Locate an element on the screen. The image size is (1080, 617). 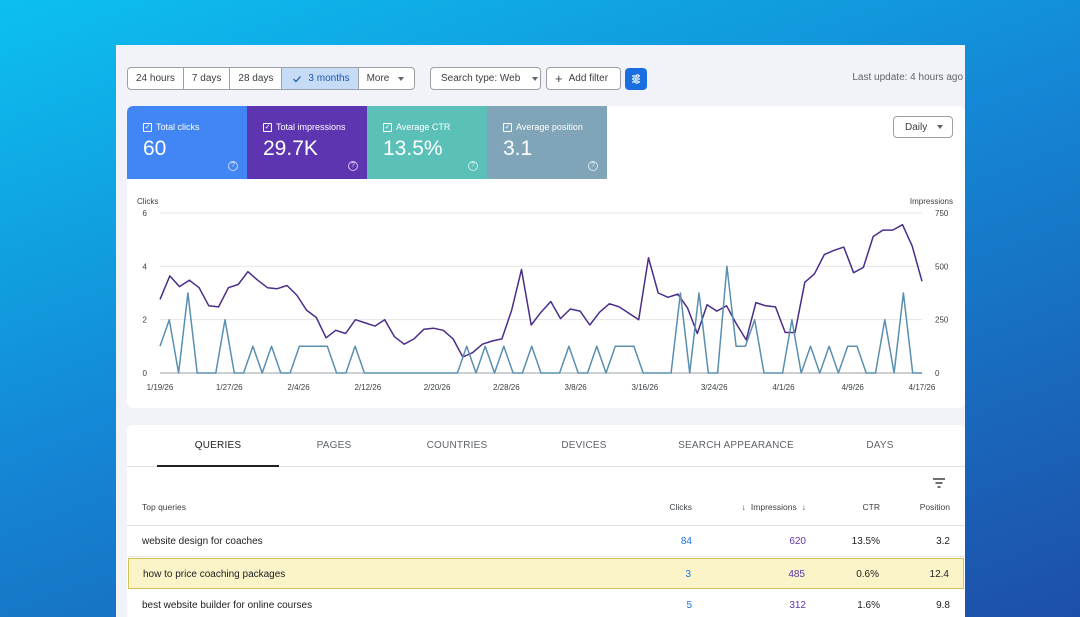
granularity-label: Daily is located at coordinates (916, 127).